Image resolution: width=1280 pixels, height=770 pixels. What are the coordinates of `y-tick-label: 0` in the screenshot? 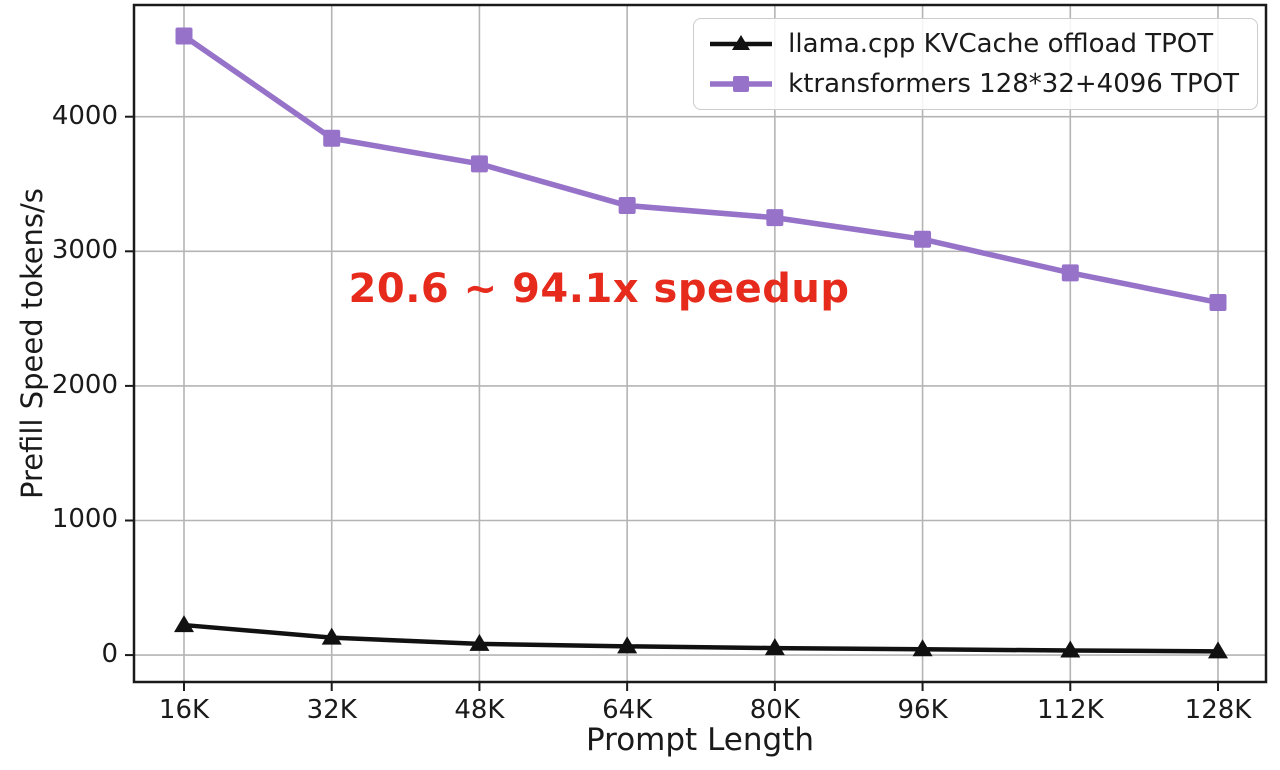 It's located at (109, 654).